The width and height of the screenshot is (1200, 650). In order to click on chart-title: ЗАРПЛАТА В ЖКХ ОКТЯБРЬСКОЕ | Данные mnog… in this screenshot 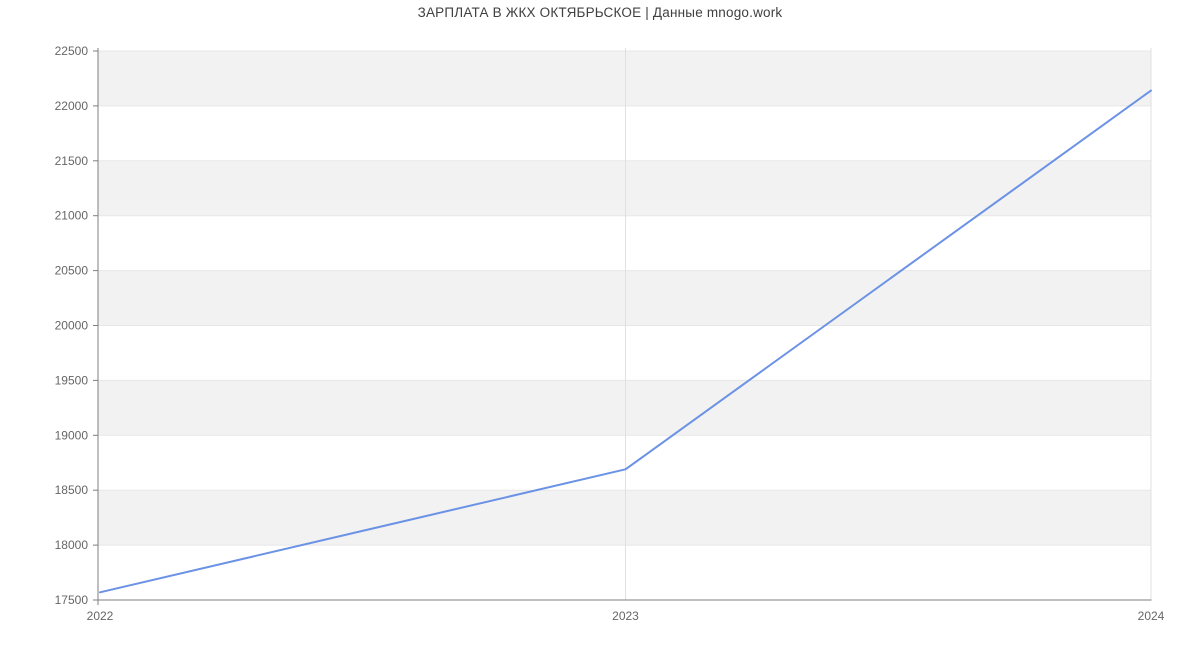, I will do `click(600, 12)`.